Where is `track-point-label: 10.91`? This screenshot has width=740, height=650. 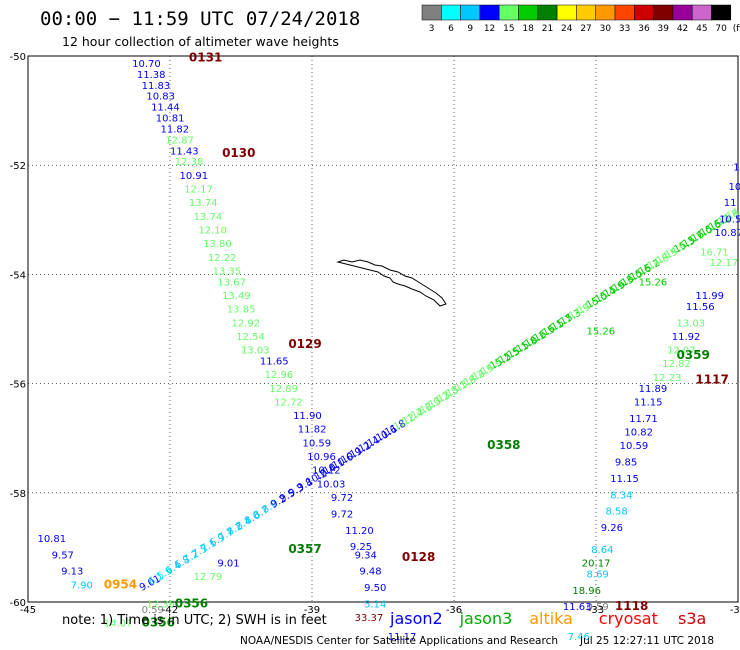 track-point-label: 10.91 is located at coordinates (193, 176).